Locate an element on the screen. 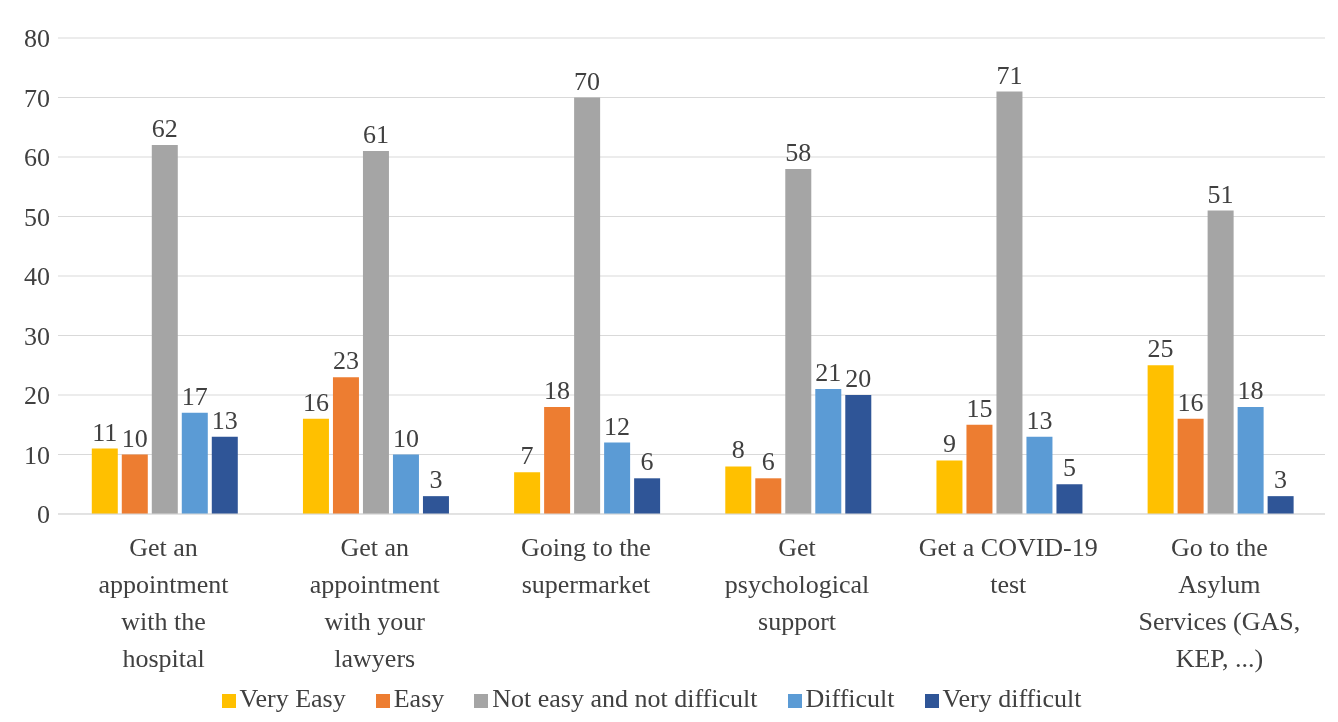 The width and height of the screenshot is (1338, 722). data-label: 71 is located at coordinates (1009, 75).